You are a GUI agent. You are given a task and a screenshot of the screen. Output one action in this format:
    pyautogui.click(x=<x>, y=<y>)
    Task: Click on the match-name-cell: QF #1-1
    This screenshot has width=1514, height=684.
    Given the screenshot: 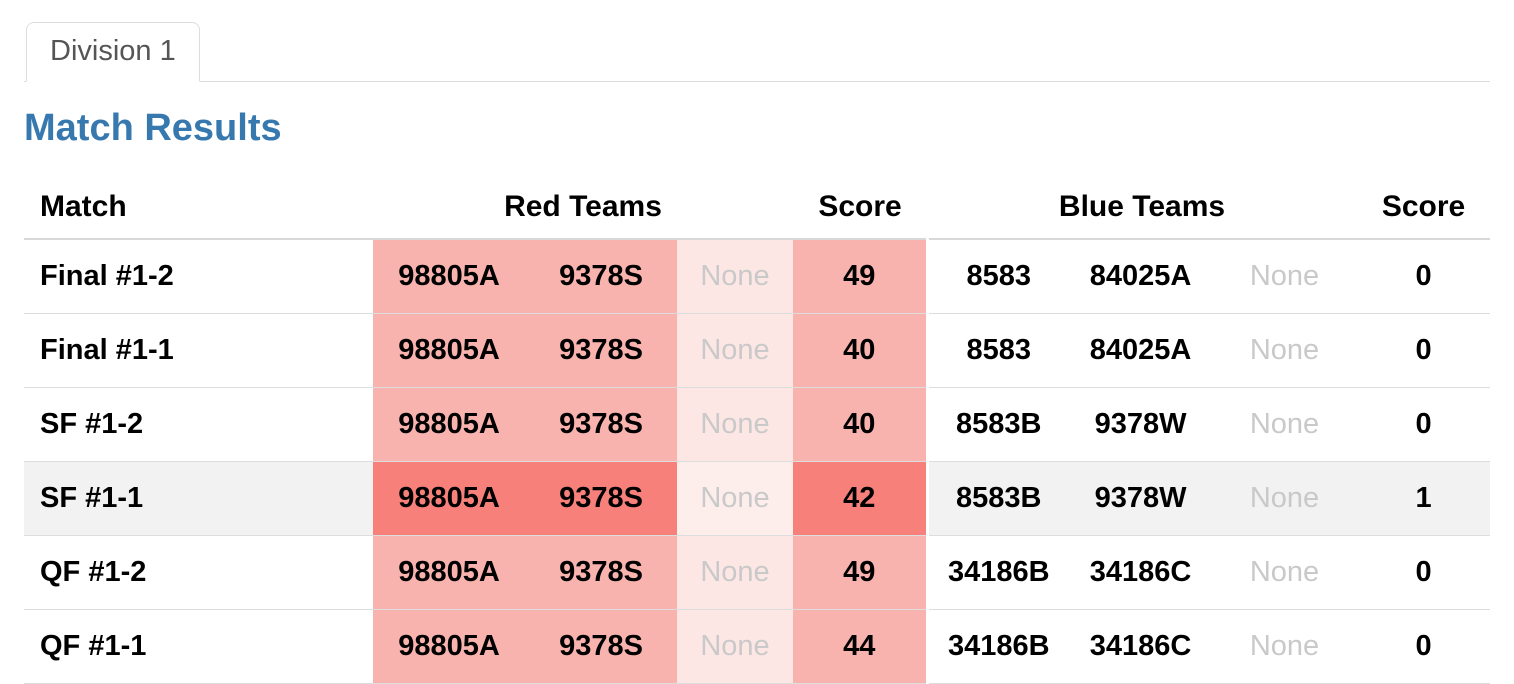 What is the action you would take?
    pyautogui.click(x=93, y=646)
    